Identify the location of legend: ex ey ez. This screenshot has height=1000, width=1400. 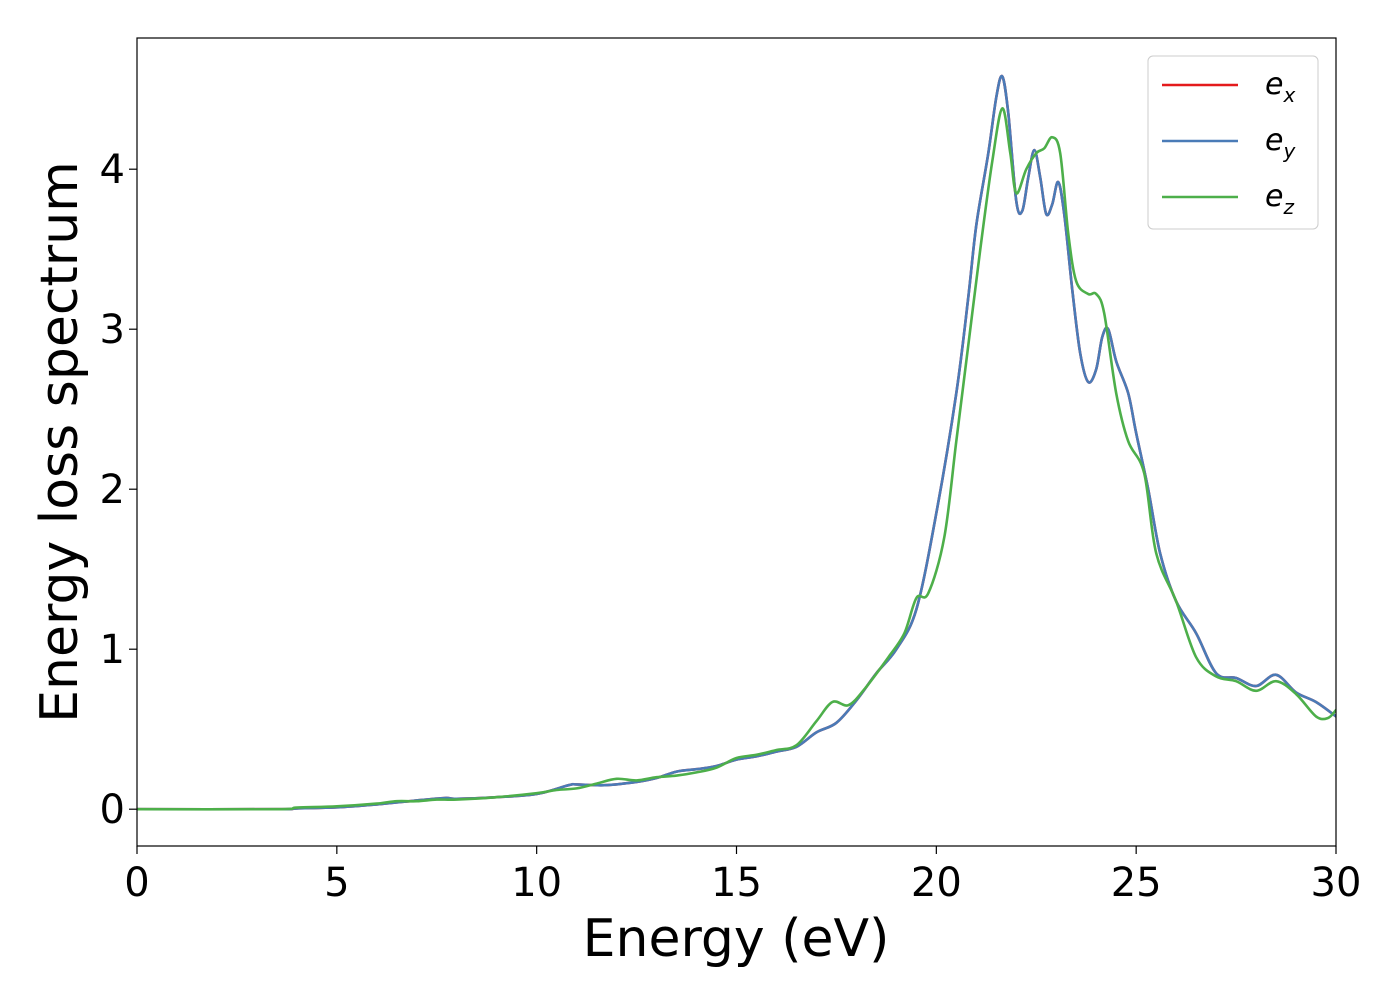
(1233, 142).